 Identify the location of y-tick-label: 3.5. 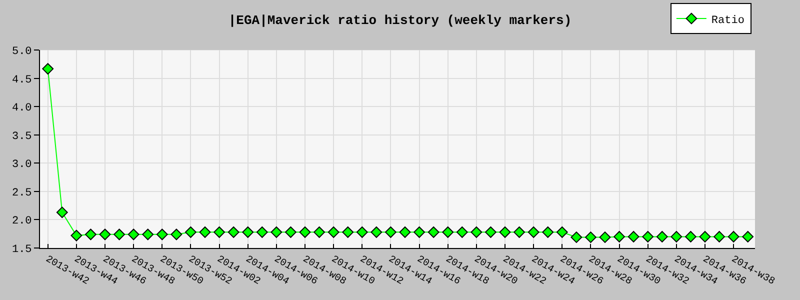
(22, 136).